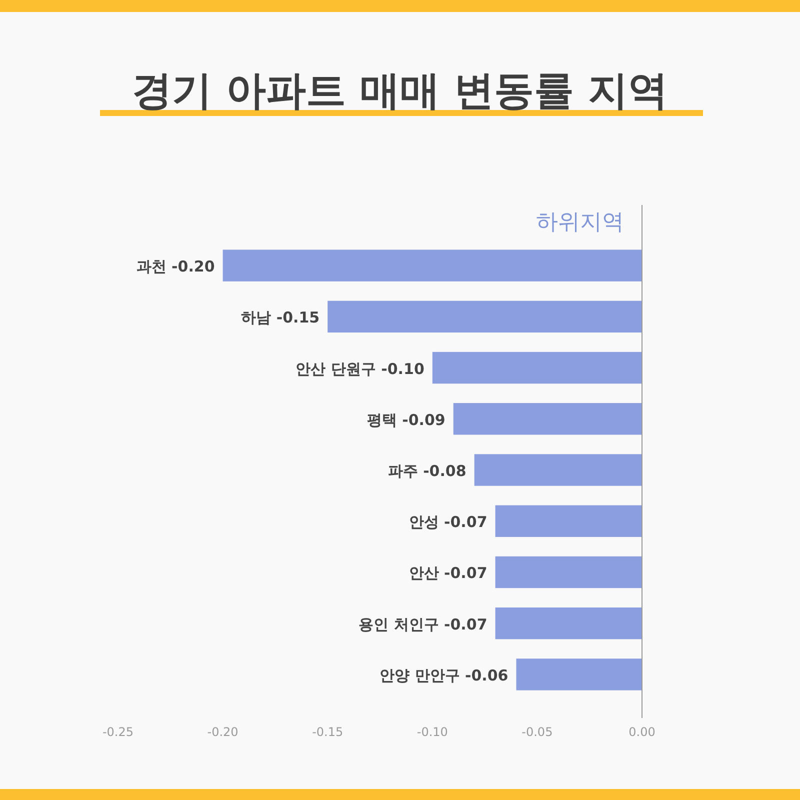  Describe the element at coordinates (193, 267) in the screenshot. I see `data-label: -0.20` at that location.